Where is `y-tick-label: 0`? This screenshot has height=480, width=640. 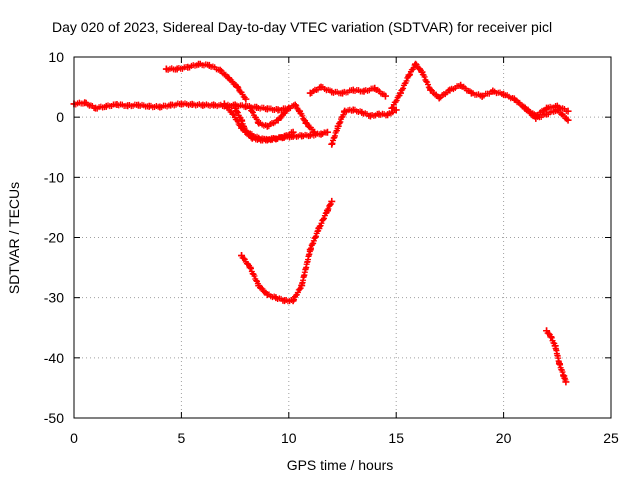 y-tick-label: 0 is located at coordinates (60, 117).